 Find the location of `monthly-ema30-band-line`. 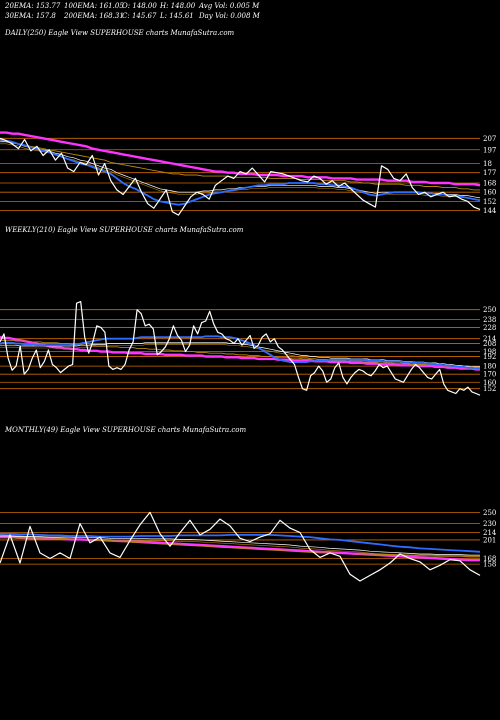

monthly-ema30-band-line is located at coordinates (240, 547).